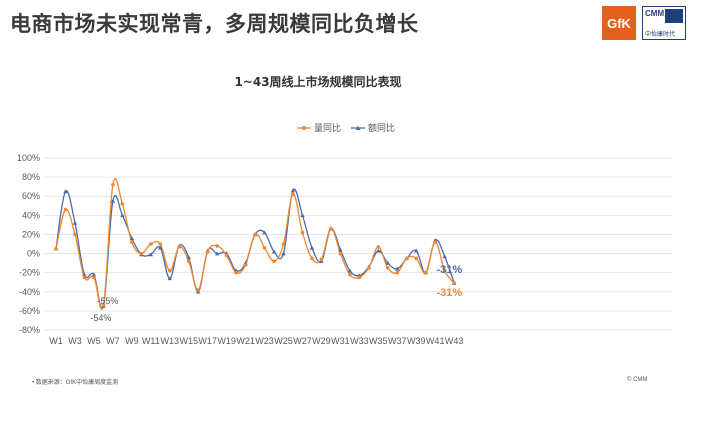 The image size is (723, 428). What do you see at coordinates (29, 311) in the screenshot?
I see `y-tick-label: -60%` at bounding box center [29, 311].